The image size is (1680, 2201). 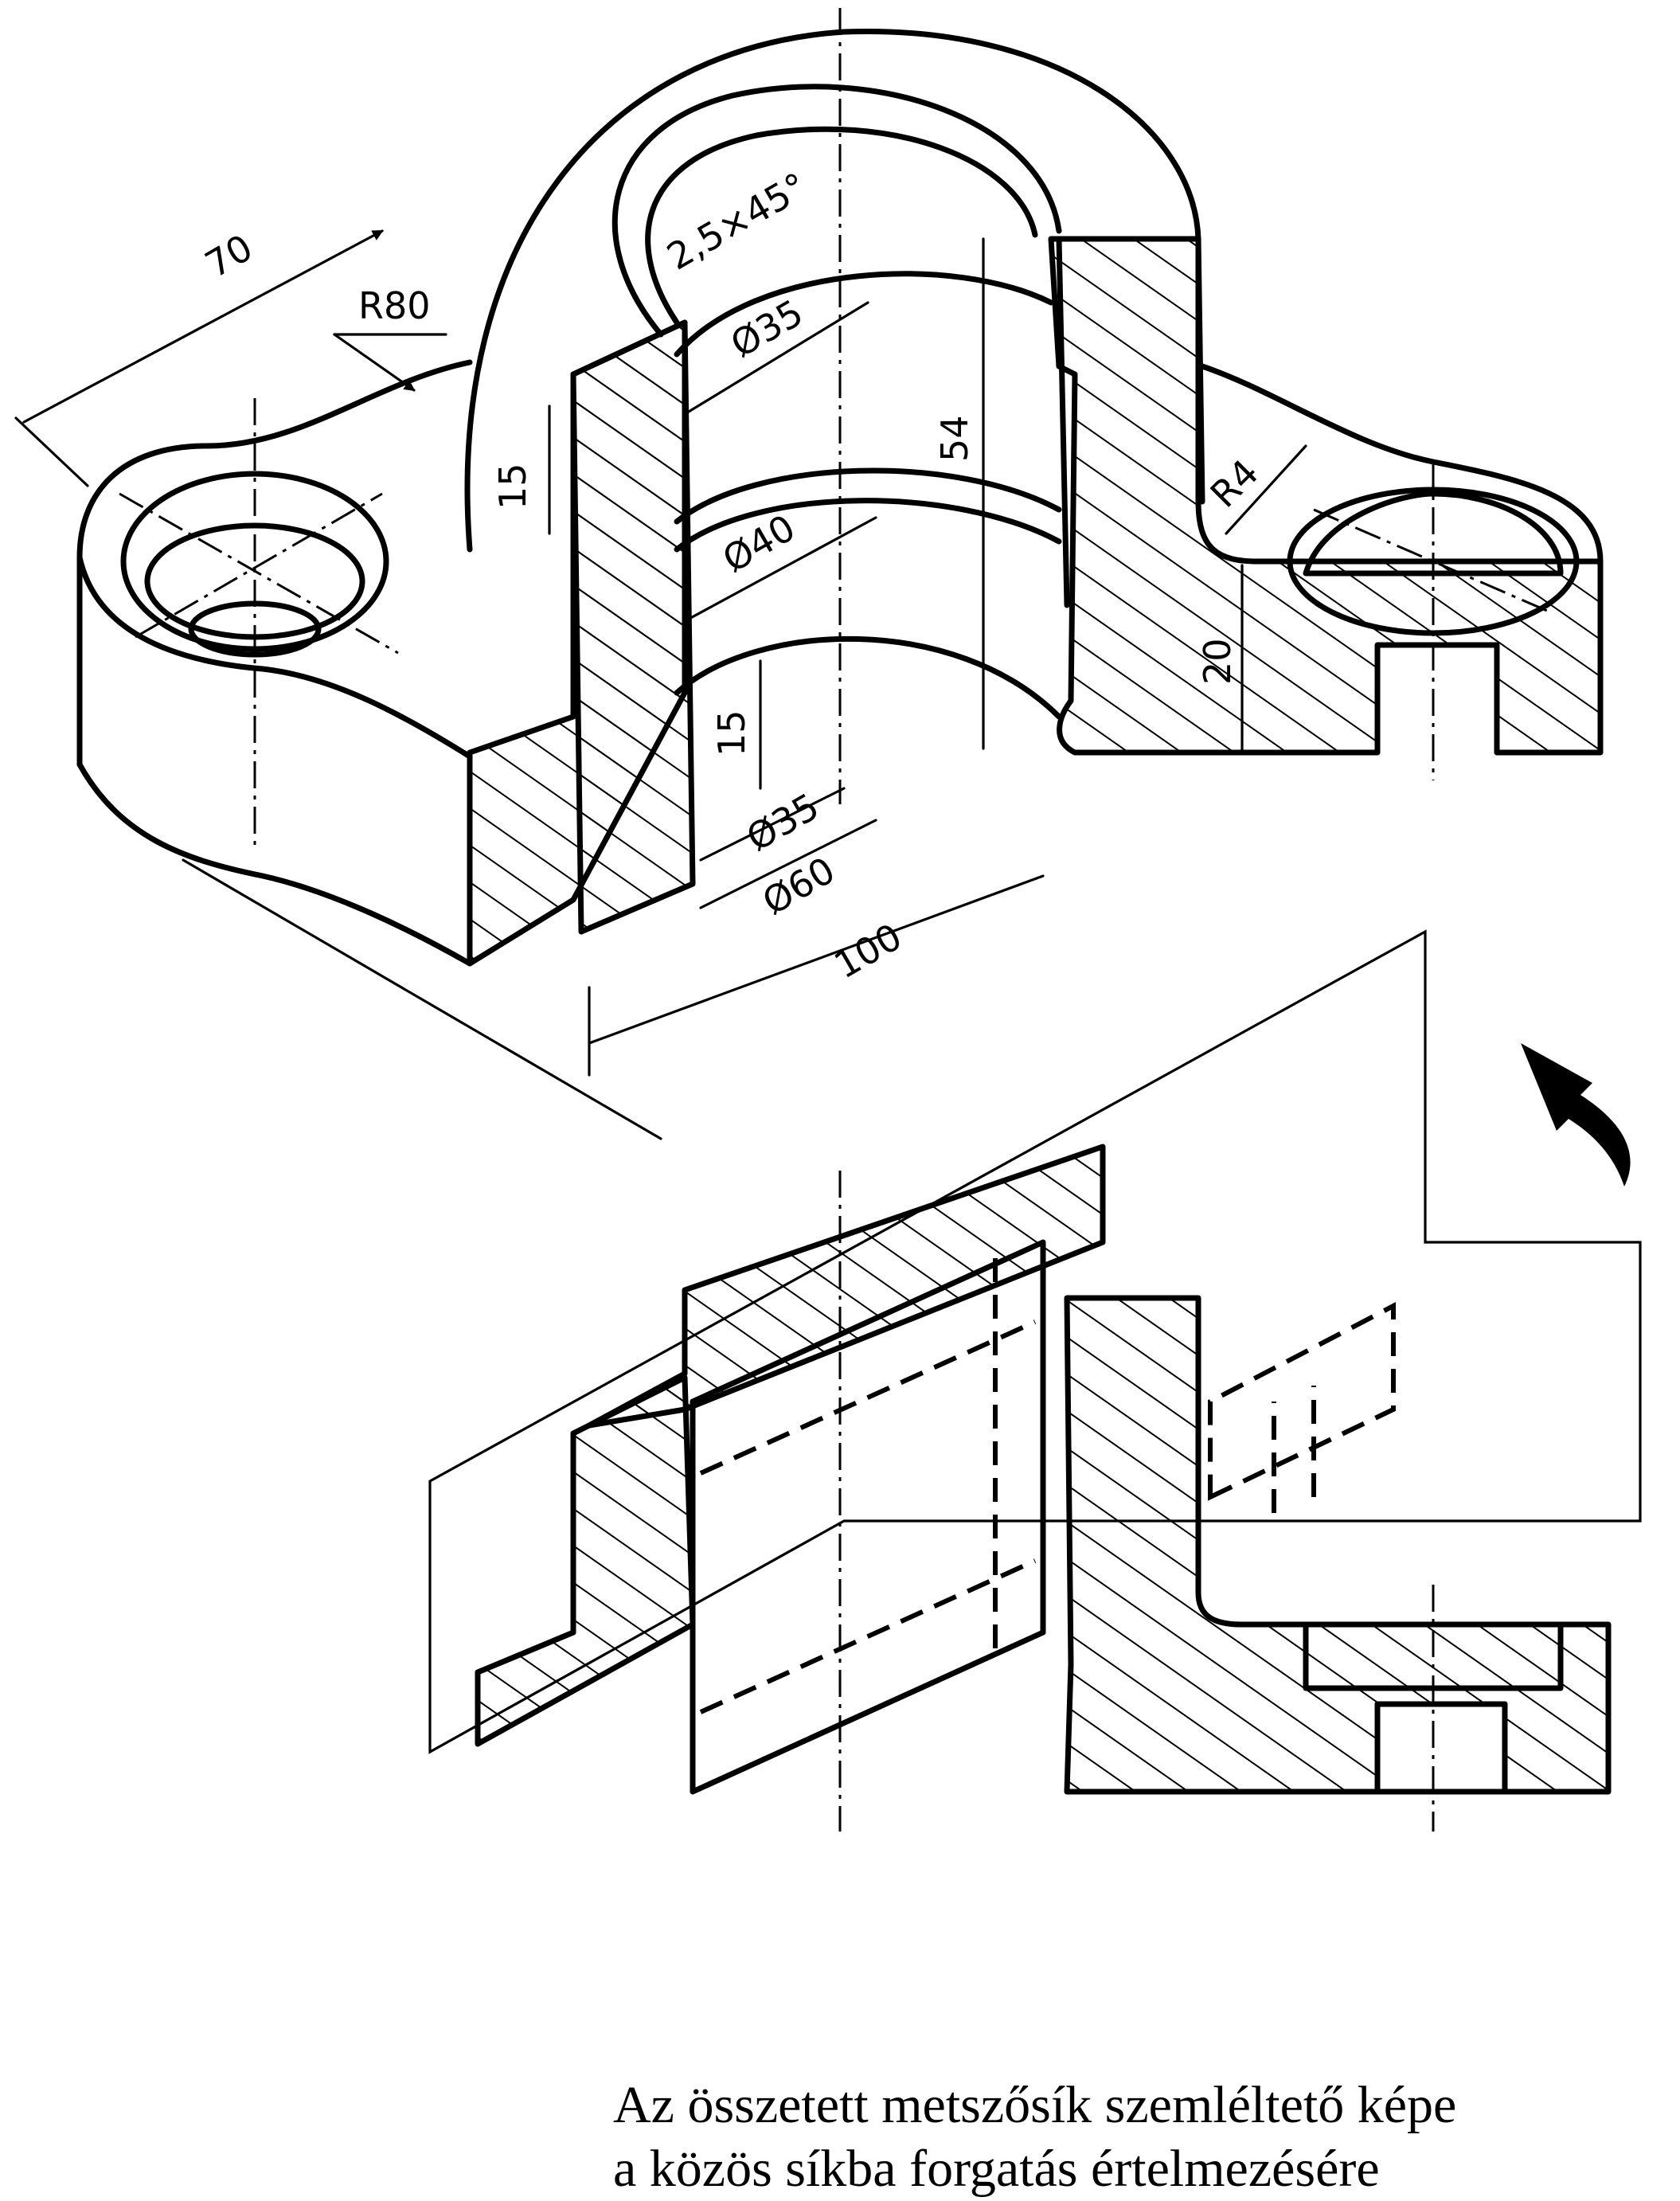 I want to click on hidden-bore-lines, so click(x=868, y=1486).